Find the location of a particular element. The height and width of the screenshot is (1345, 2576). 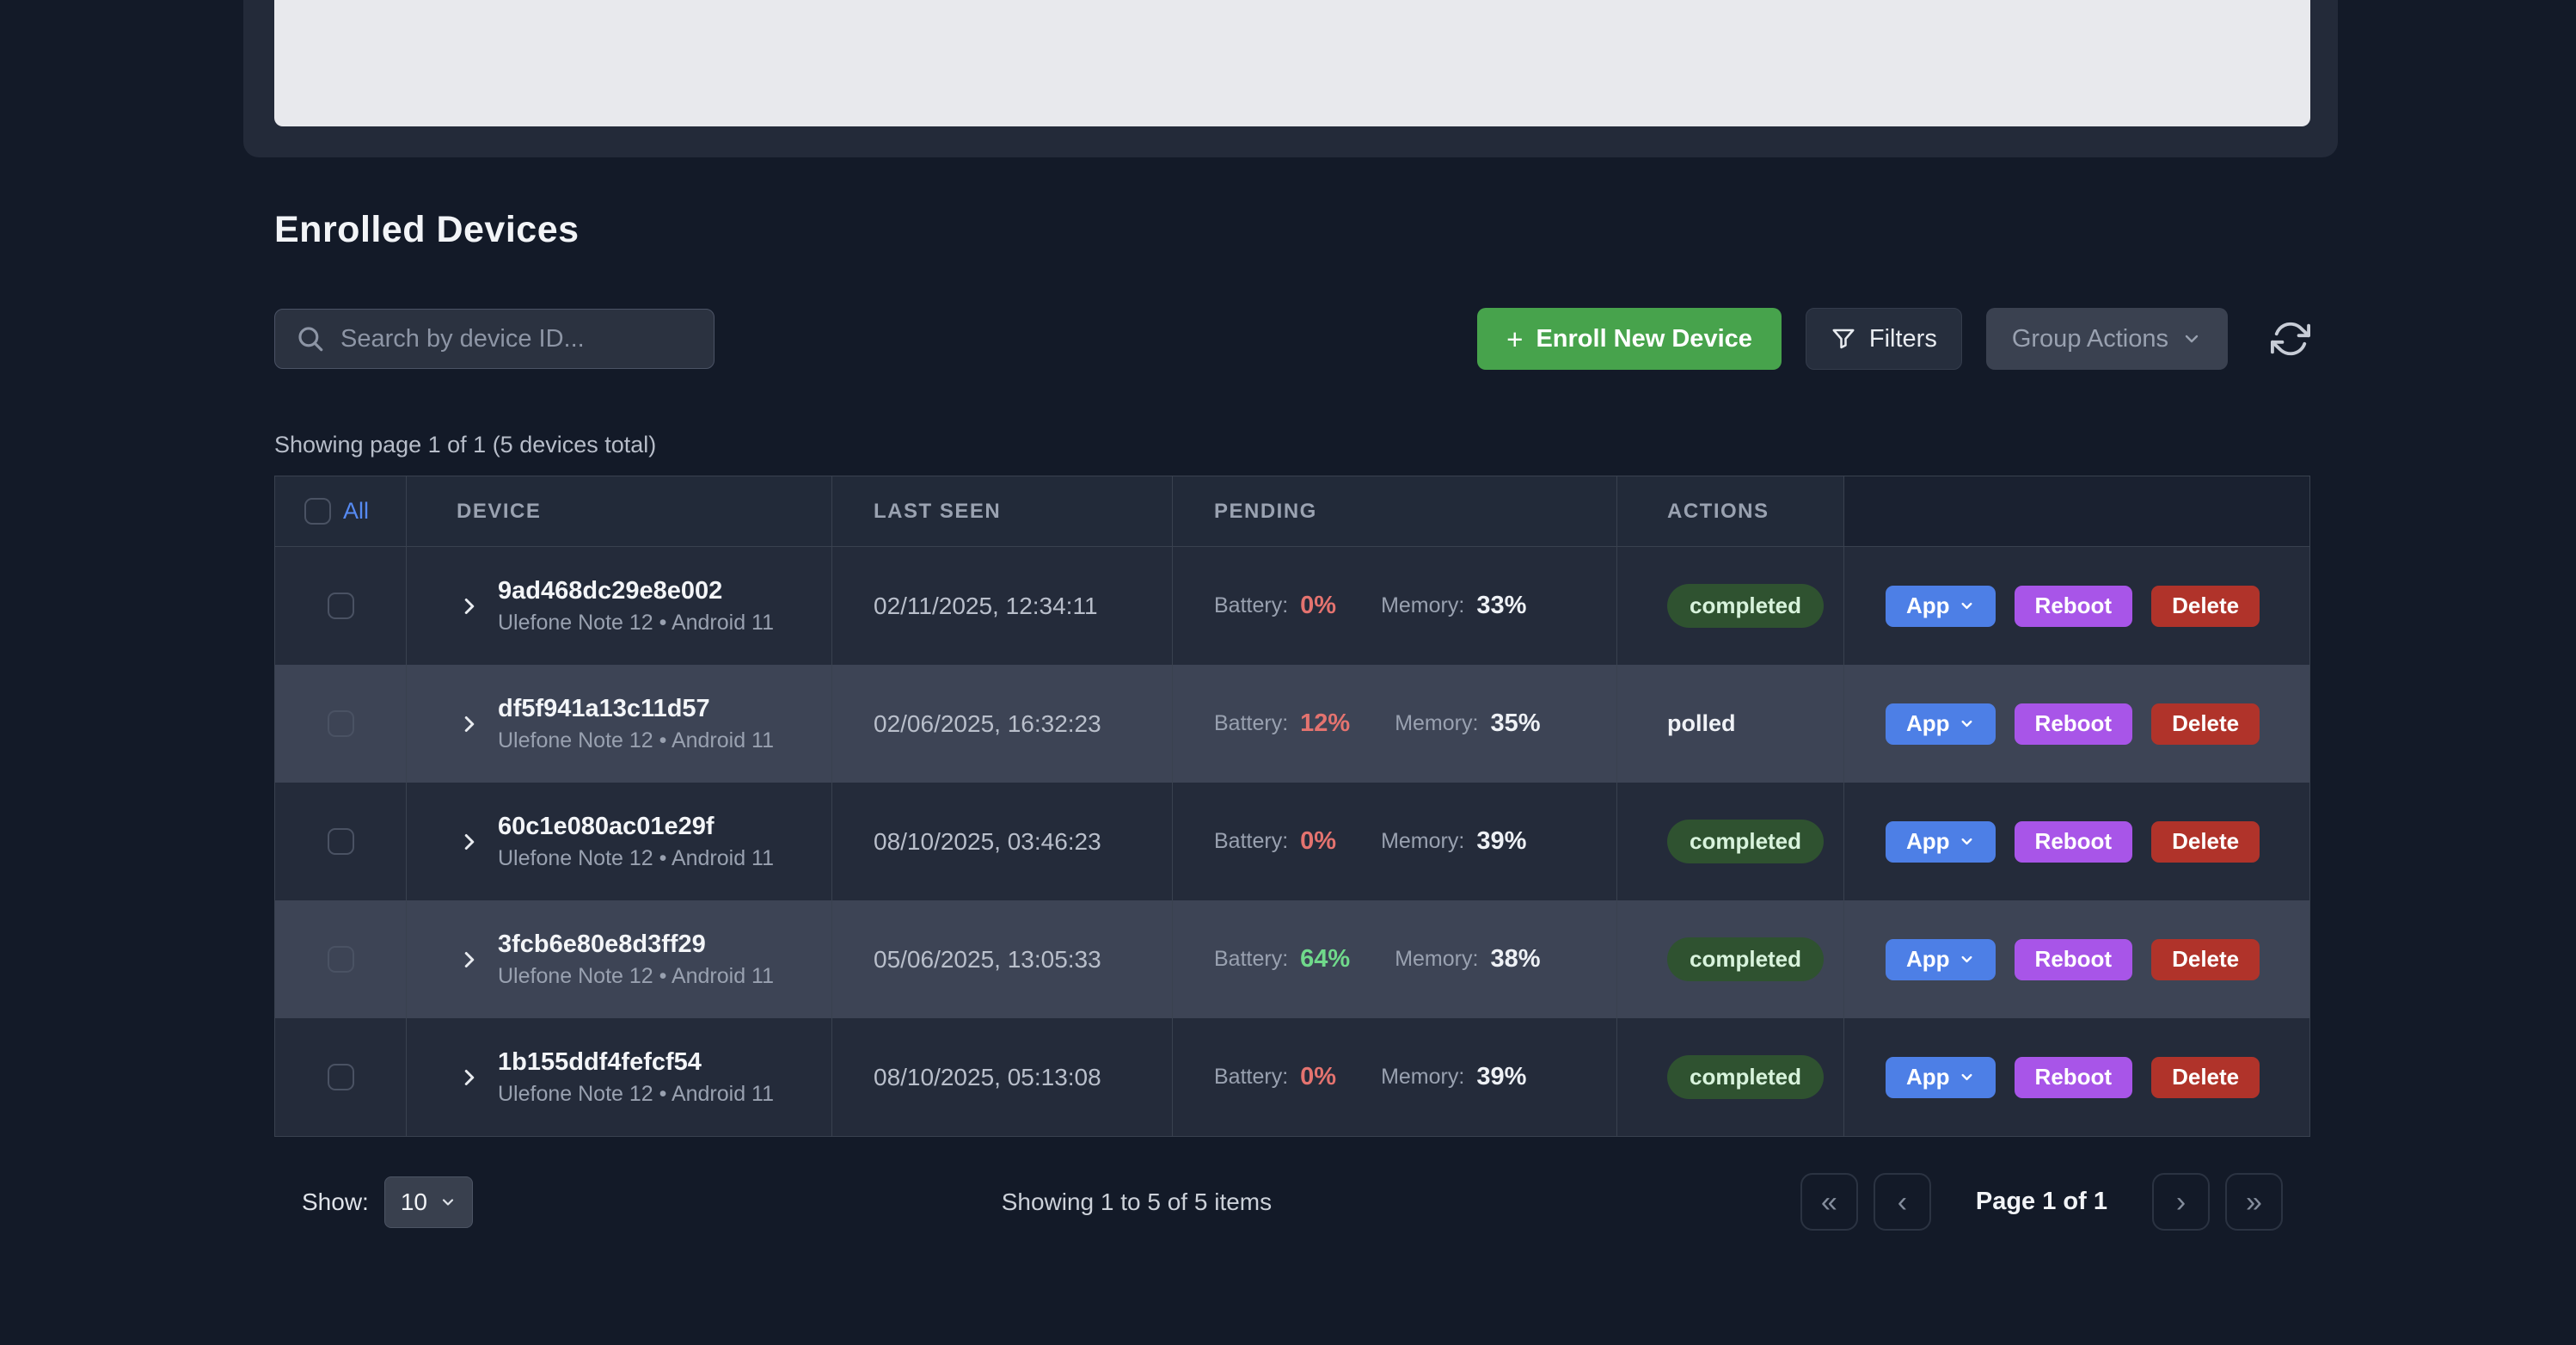

refresh-button is located at coordinates (2290, 339).